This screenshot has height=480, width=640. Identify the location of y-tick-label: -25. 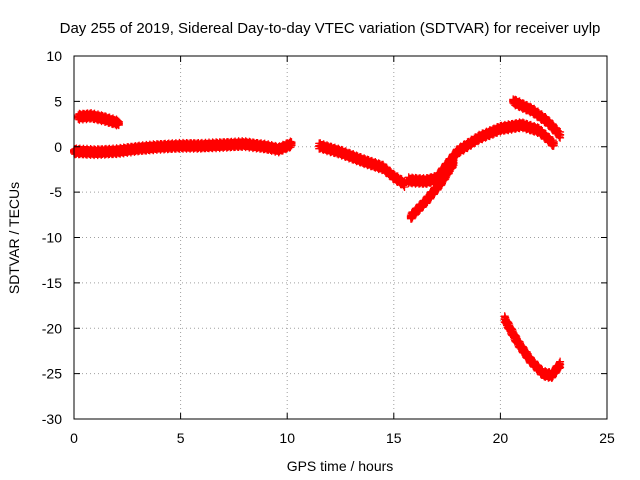
(52, 374).